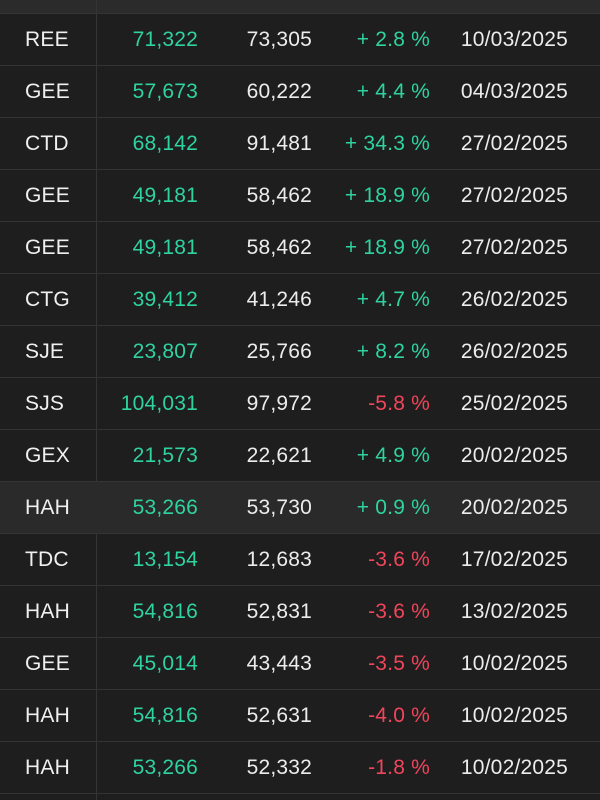 This screenshot has height=800, width=600. Describe the element at coordinates (393, 507) in the screenshot. I see `change-percent-cell: + 0.9 %` at that location.